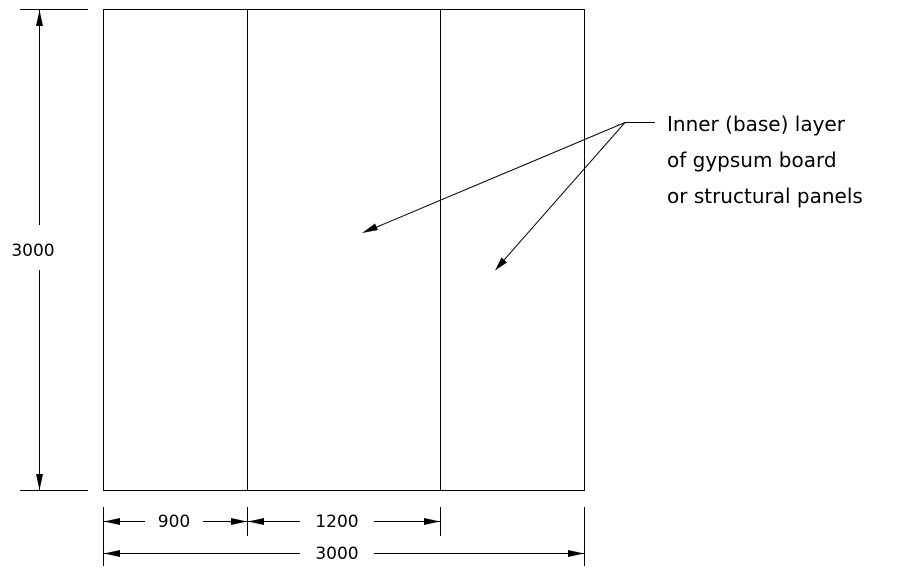  Describe the element at coordinates (344, 536) in the screenshot. I see `bottom-dimensions: 900 1200 3000` at that location.